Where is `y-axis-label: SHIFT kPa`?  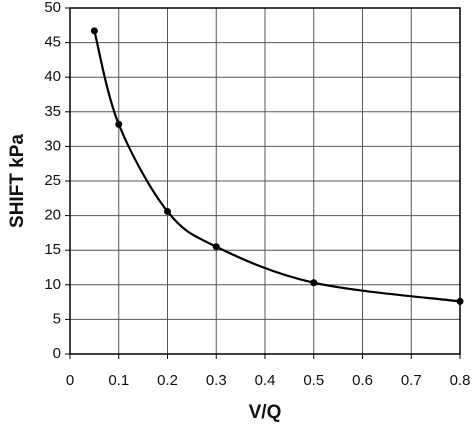
y-axis-label: SHIFT kPa is located at coordinates (17, 181).